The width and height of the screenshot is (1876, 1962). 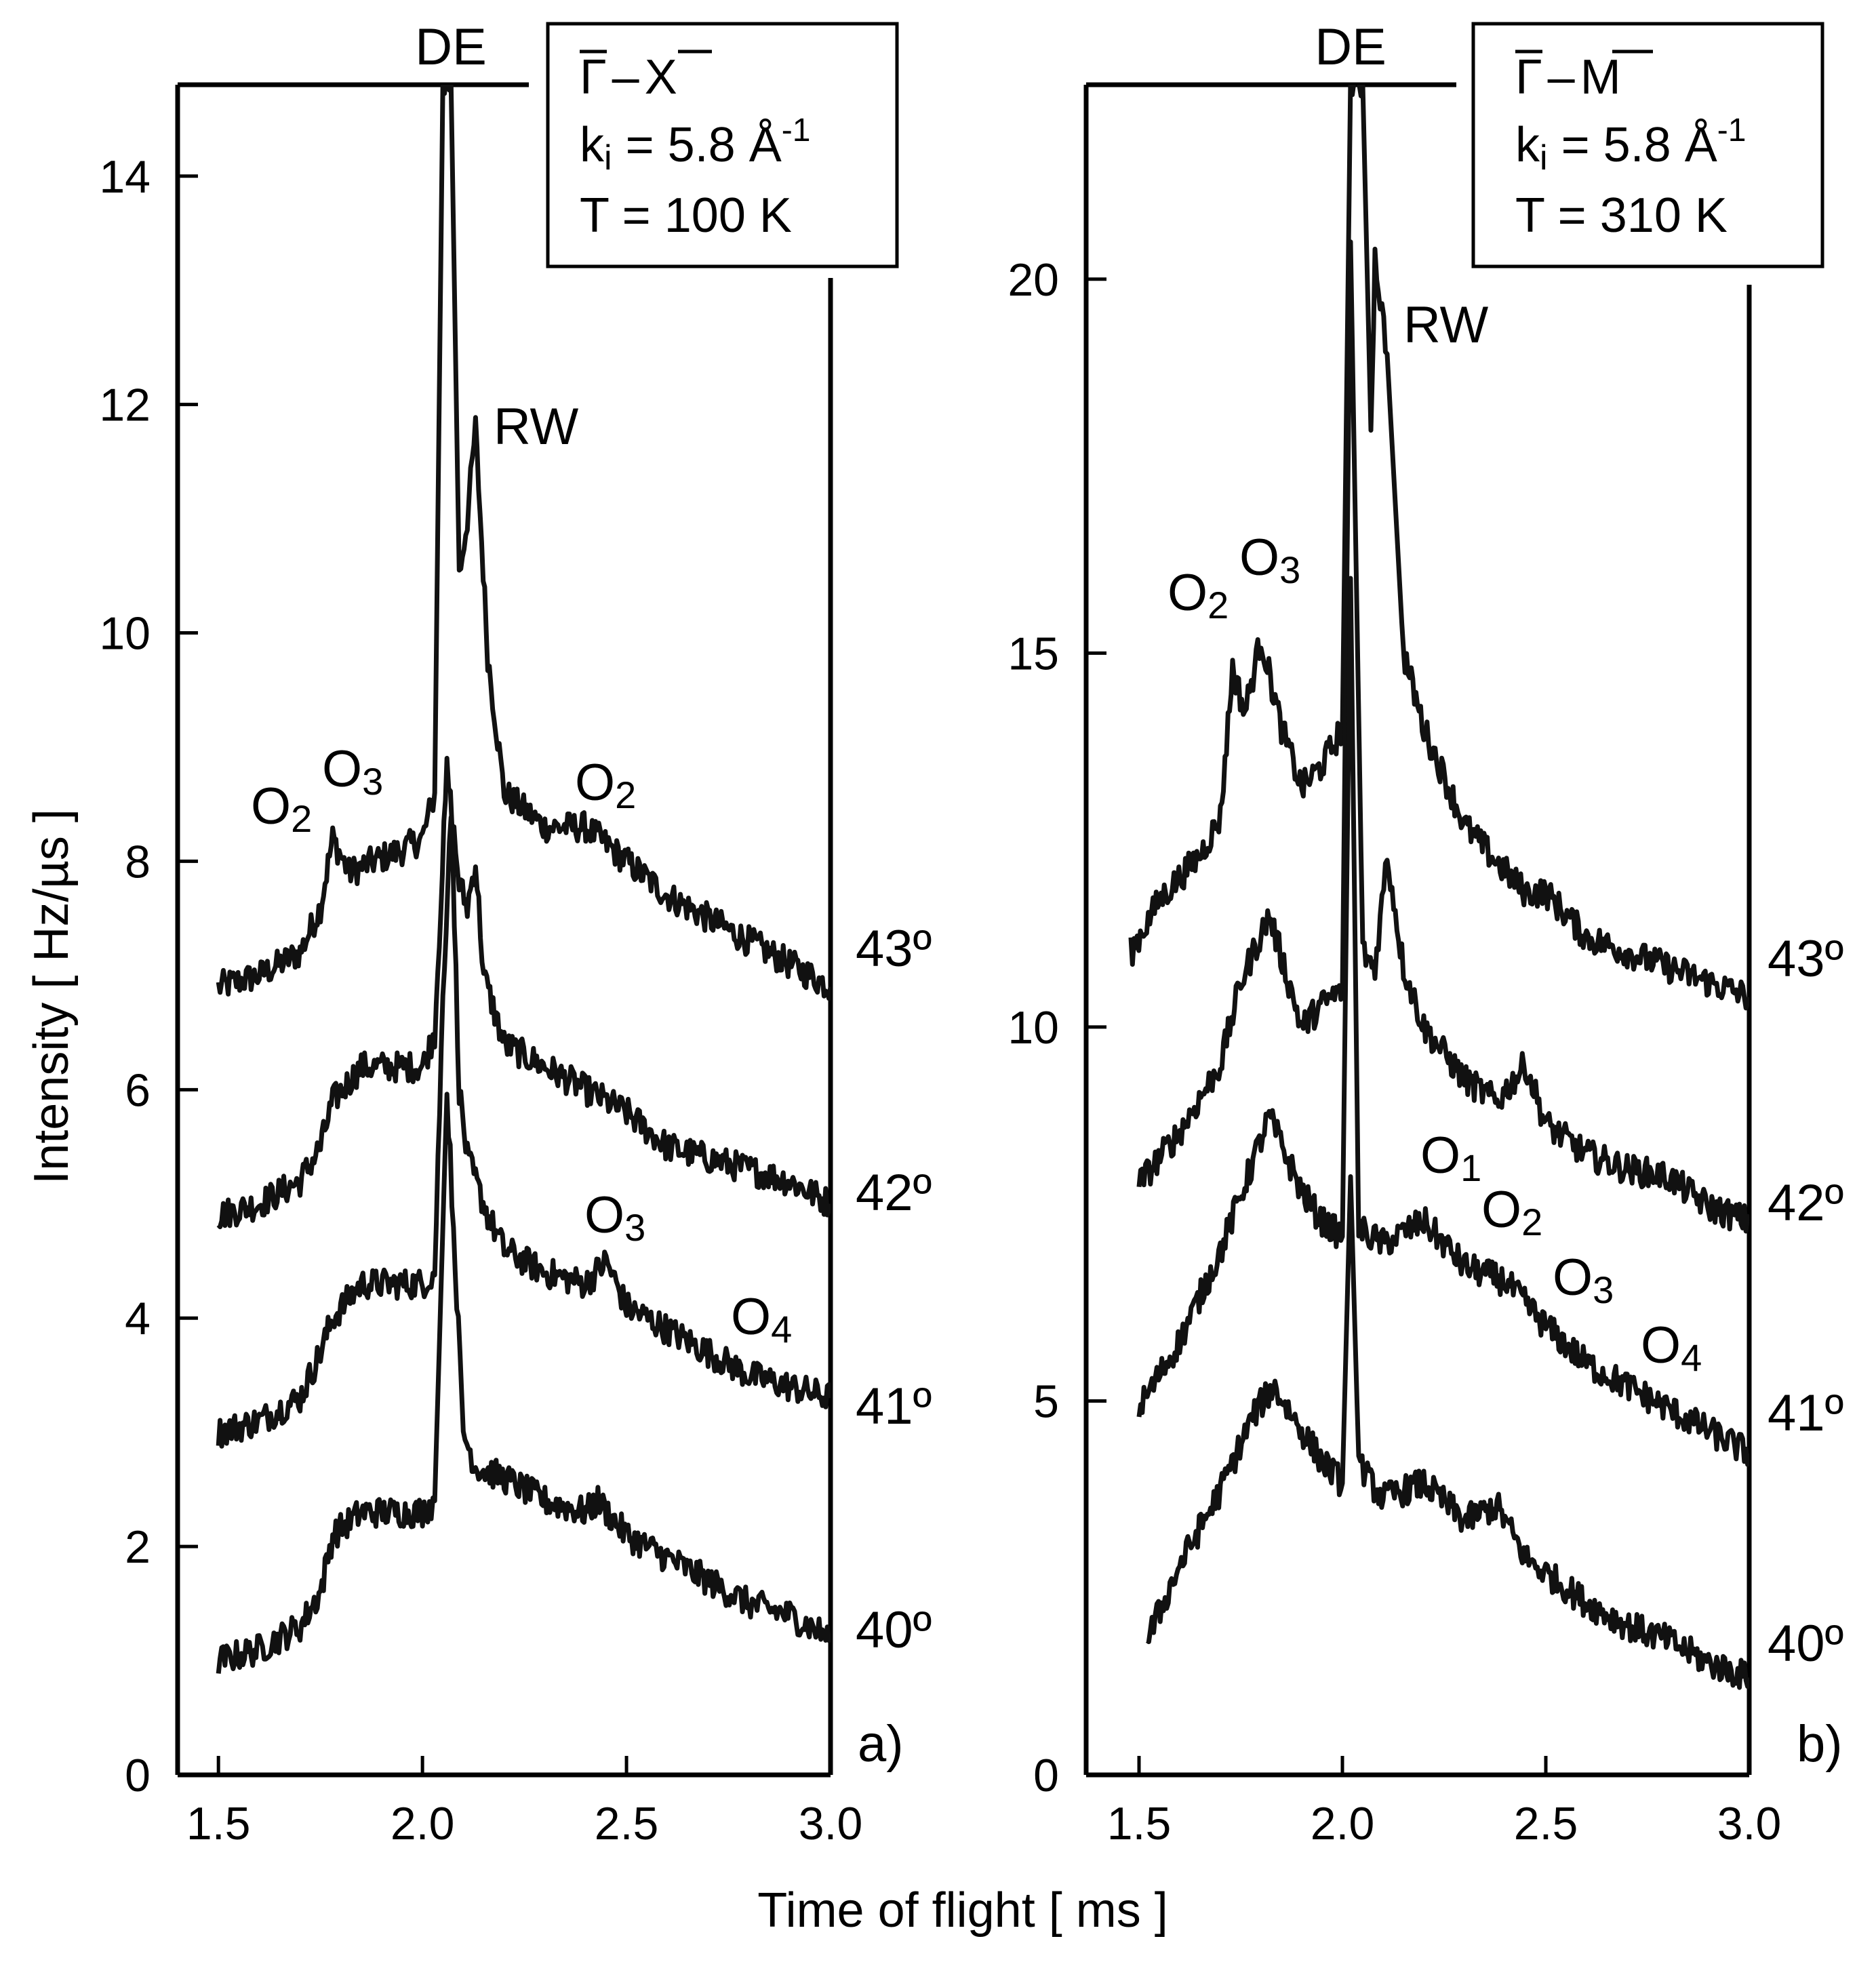 I want to click on panel-a-panel-label: a), so click(x=881, y=1744).